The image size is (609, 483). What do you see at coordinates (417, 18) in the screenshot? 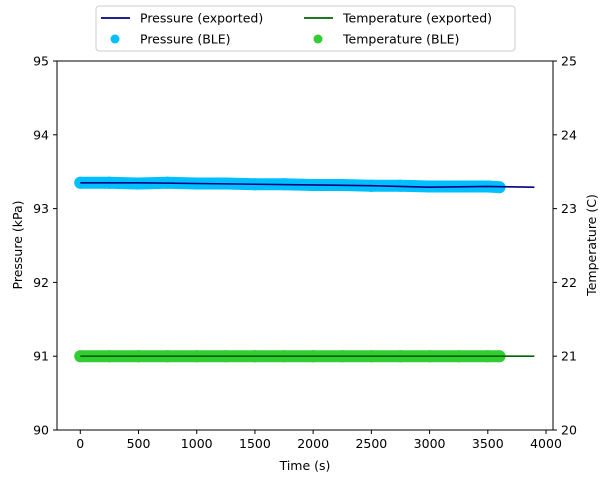
I see `legend-label: Temperature (exported)` at bounding box center [417, 18].